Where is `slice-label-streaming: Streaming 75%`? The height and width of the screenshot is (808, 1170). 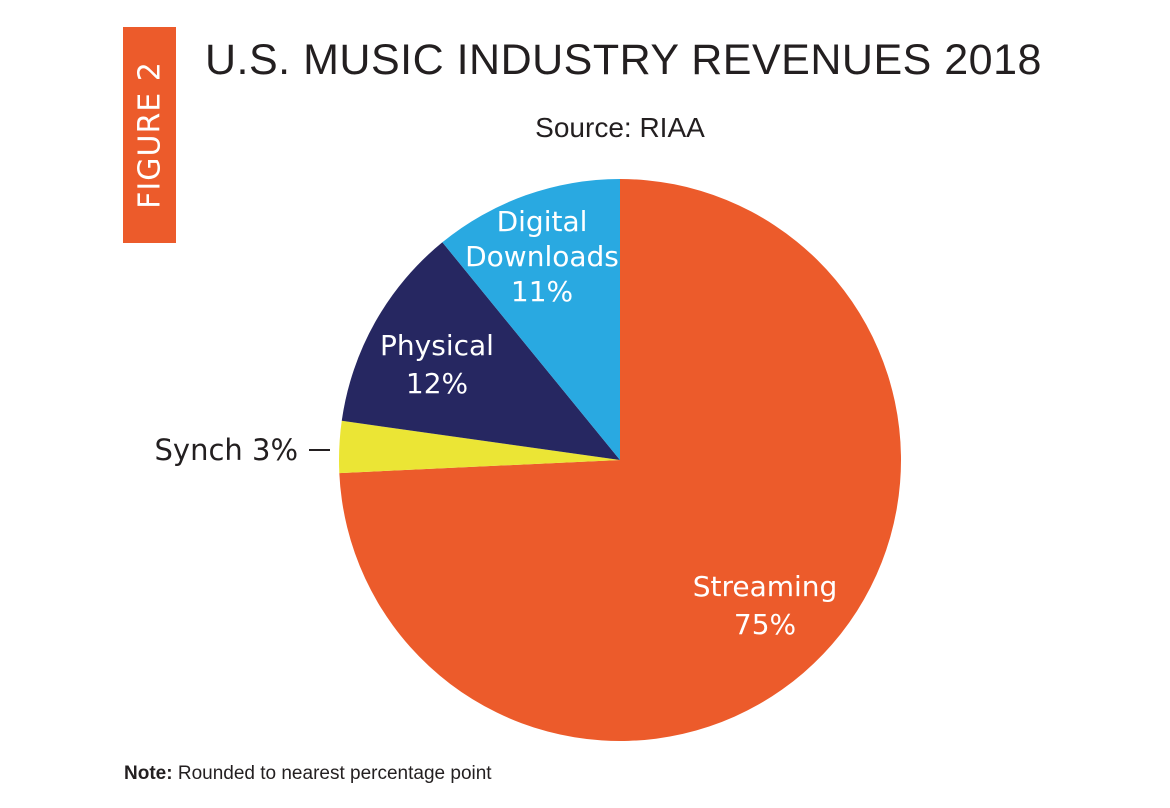 slice-label-streaming: Streaming 75% is located at coordinates (765, 605).